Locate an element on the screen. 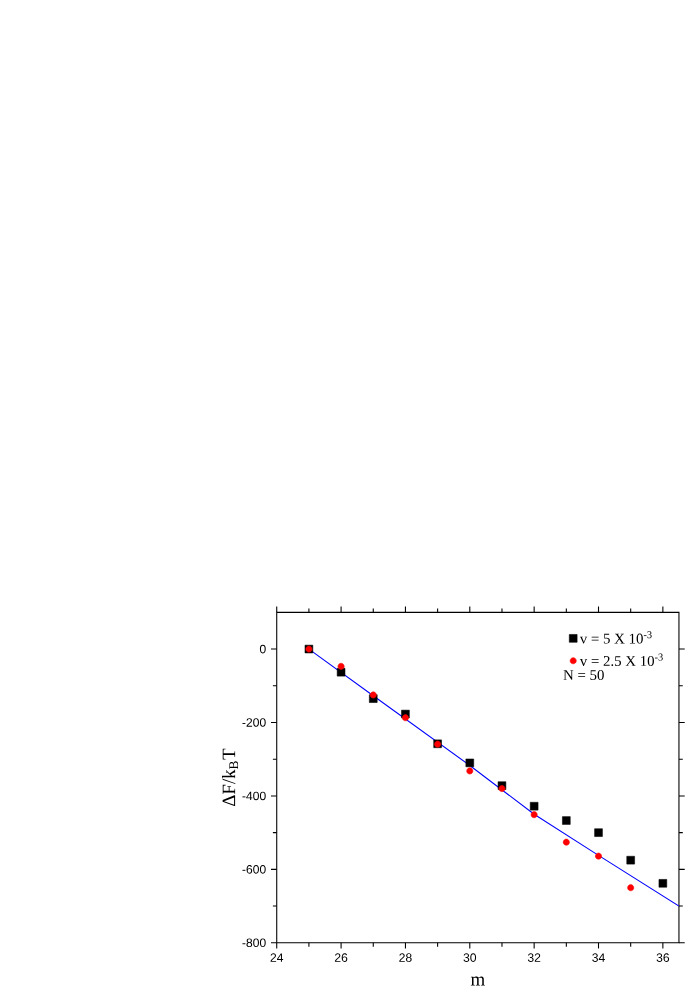  y-axis-title: ΔF/k$_{B}$T is located at coordinates (230, 777).